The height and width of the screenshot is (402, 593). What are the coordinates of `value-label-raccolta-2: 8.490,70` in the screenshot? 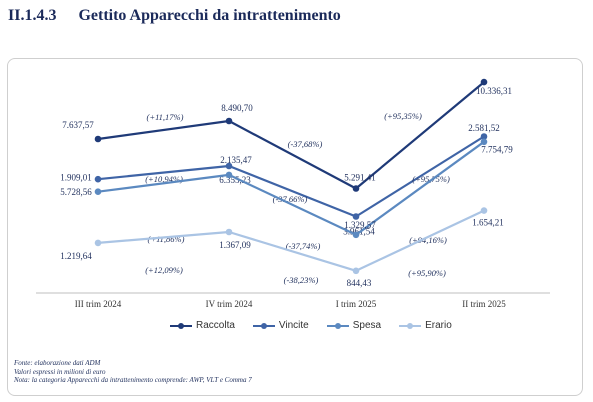 It's located at (237, 108).